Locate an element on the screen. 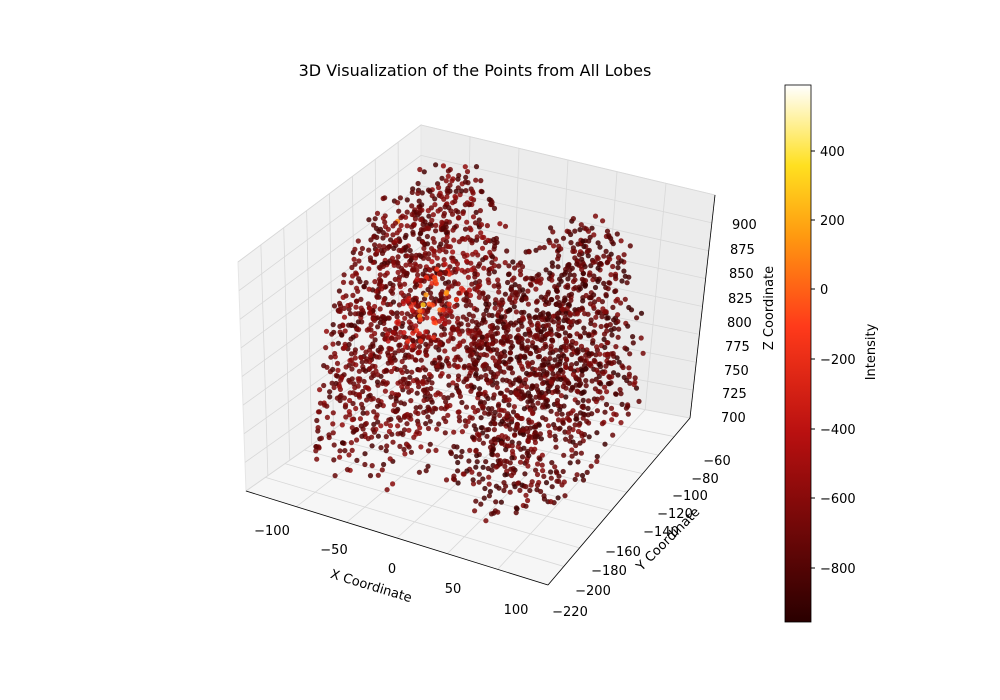 The image size is (1000, 700). colorbar-gradient is located at coordinates (798, 353).